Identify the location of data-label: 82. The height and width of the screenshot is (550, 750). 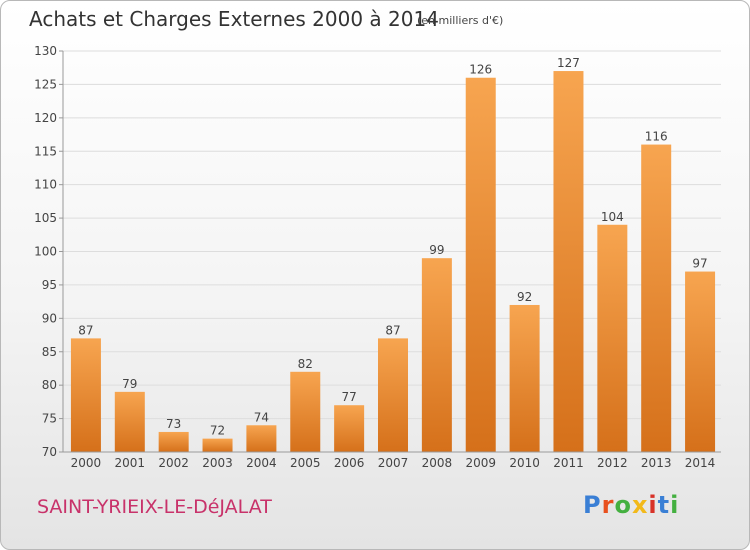
(305, 364).